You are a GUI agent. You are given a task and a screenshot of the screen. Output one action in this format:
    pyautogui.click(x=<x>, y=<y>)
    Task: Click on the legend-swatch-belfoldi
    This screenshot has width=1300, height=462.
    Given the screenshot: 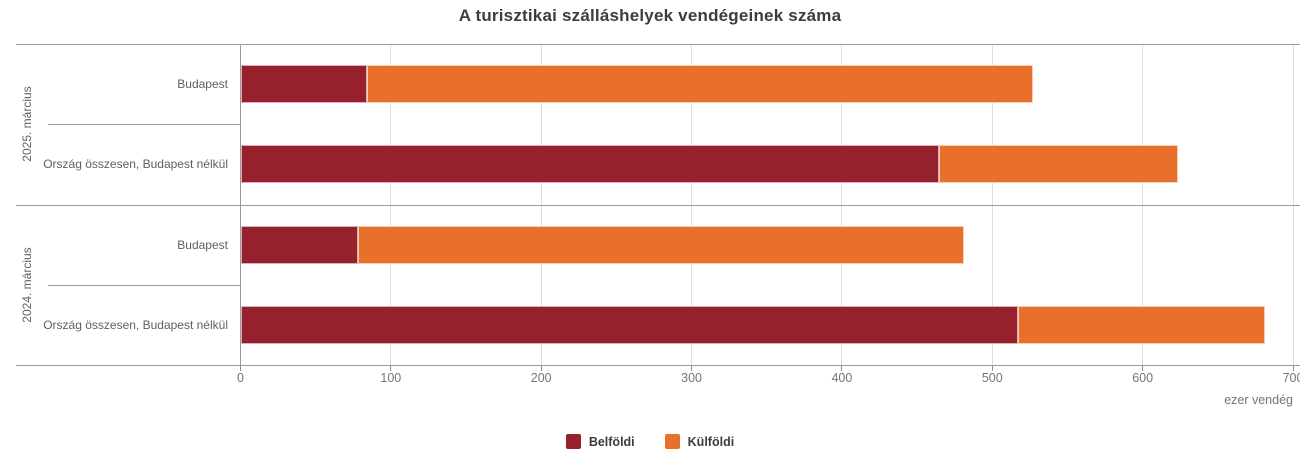 What is the action you would take?
    pyautogui.click(x=573, y=441)
    